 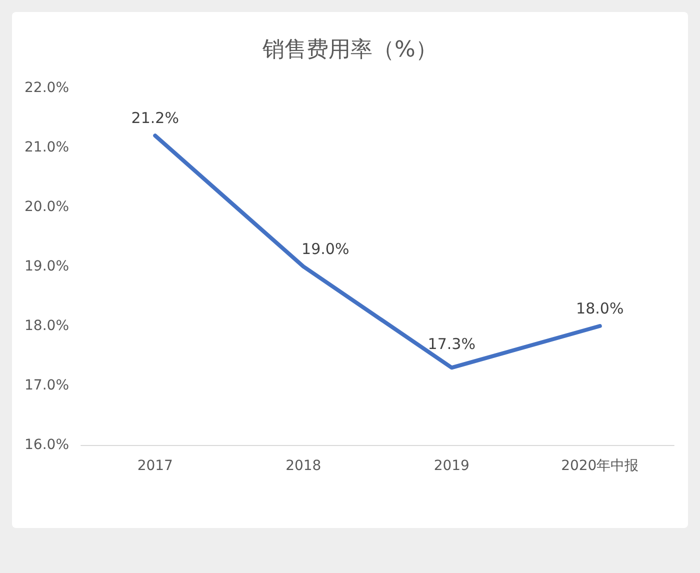 I want to click on x-tick-label: 2019, so click(x=452, y=466).